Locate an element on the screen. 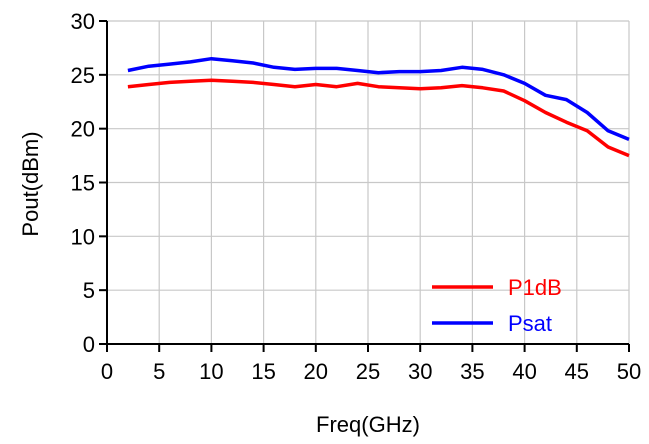  y-axis-label: Pout(dBm) is located at coordinates (30, 183).